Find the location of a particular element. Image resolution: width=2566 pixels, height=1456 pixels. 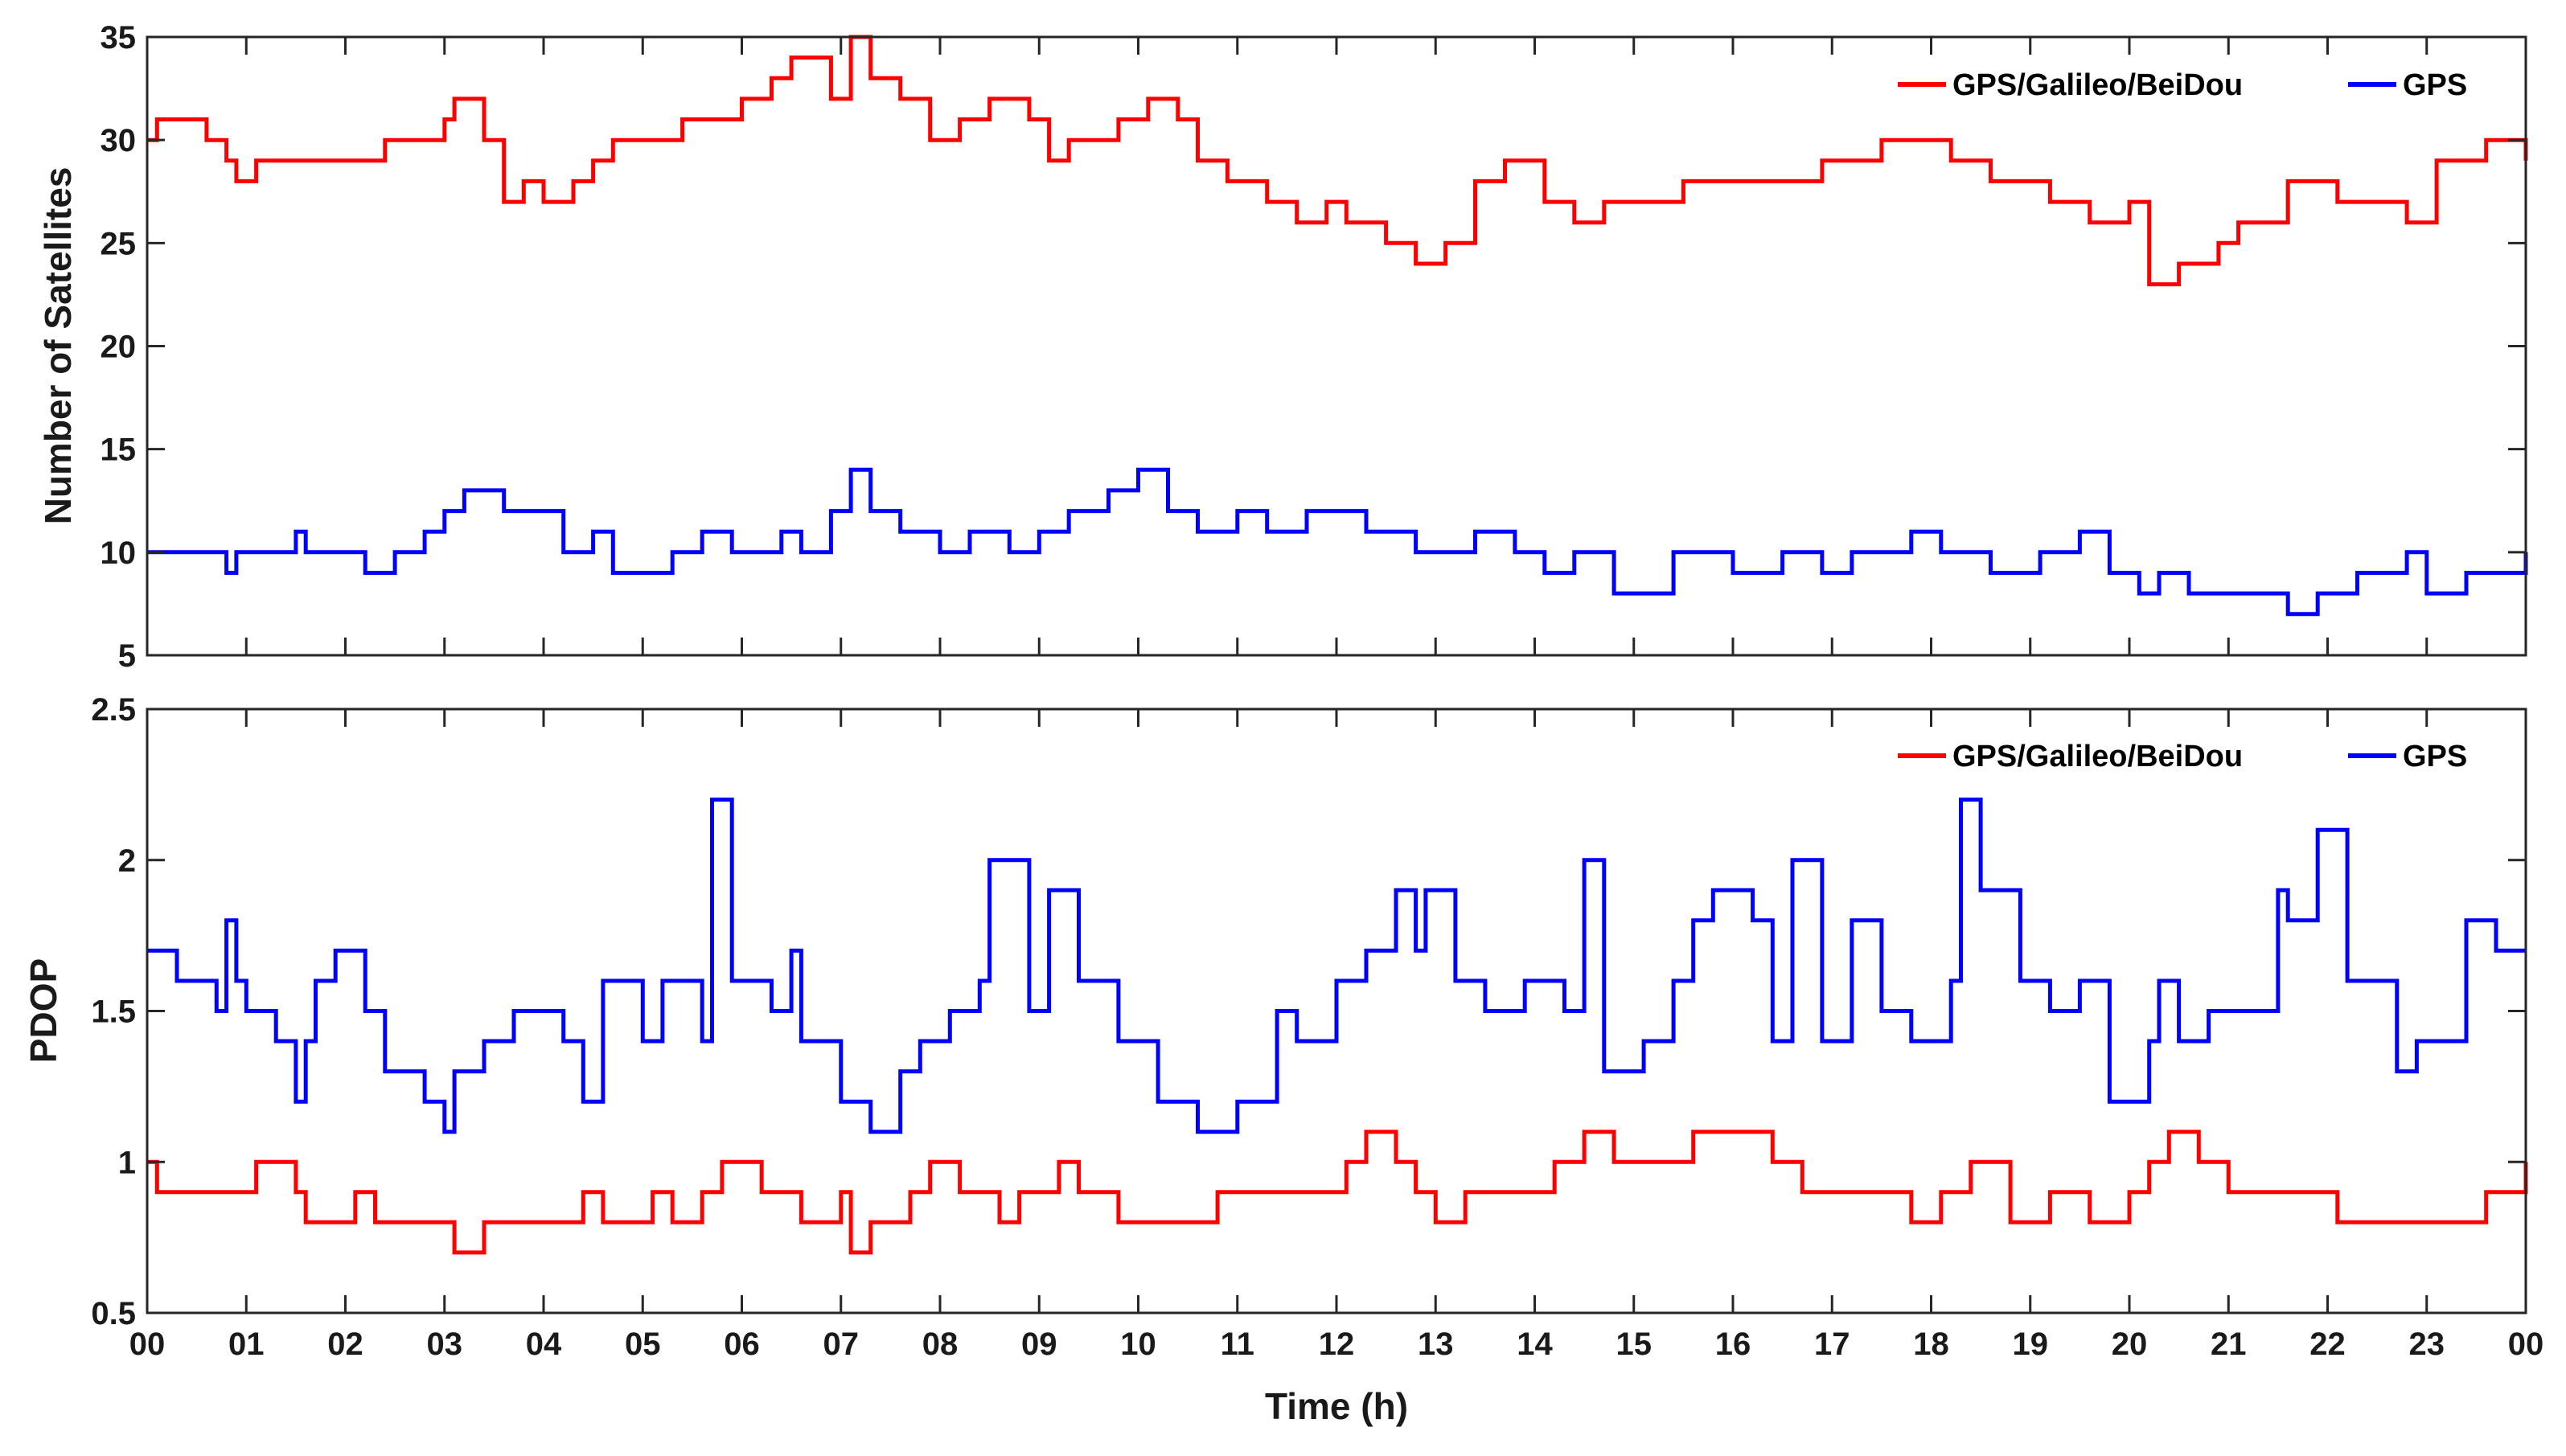

legend-label-gps: GPS is located at coordinates (2435, 85).